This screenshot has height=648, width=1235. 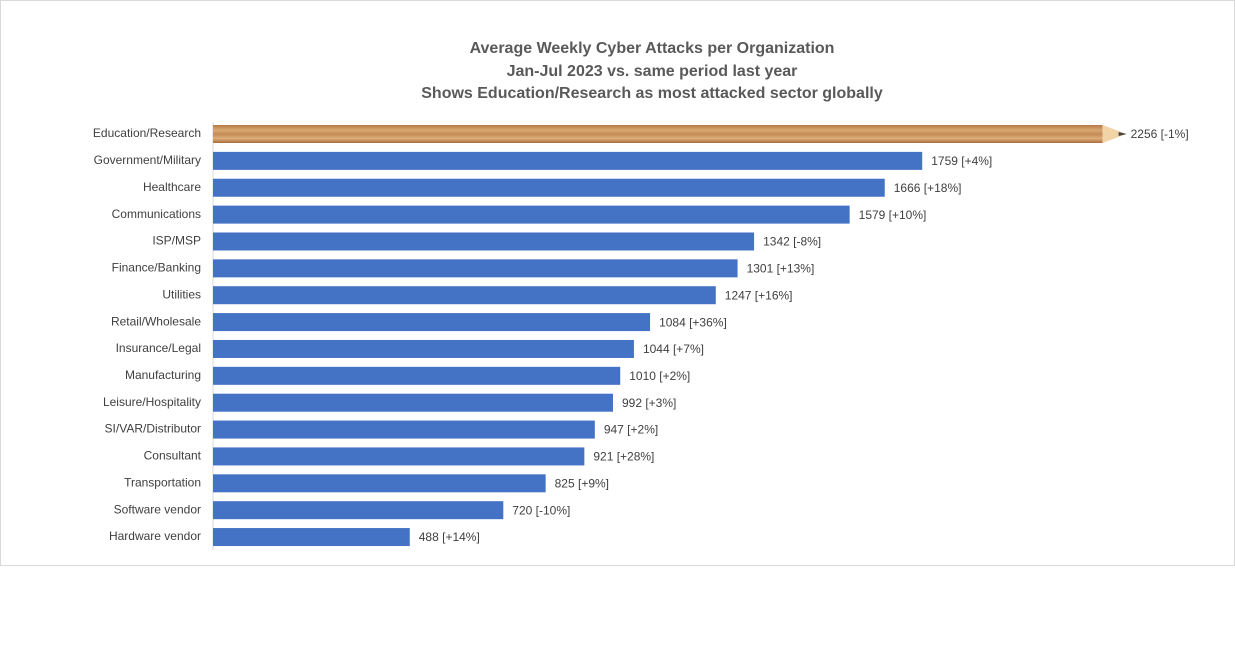 What do you see at coordinates (759, 295) in the screenshot?
I see `value-label: 1247 [+16%]` at bounding box center [759, 295].